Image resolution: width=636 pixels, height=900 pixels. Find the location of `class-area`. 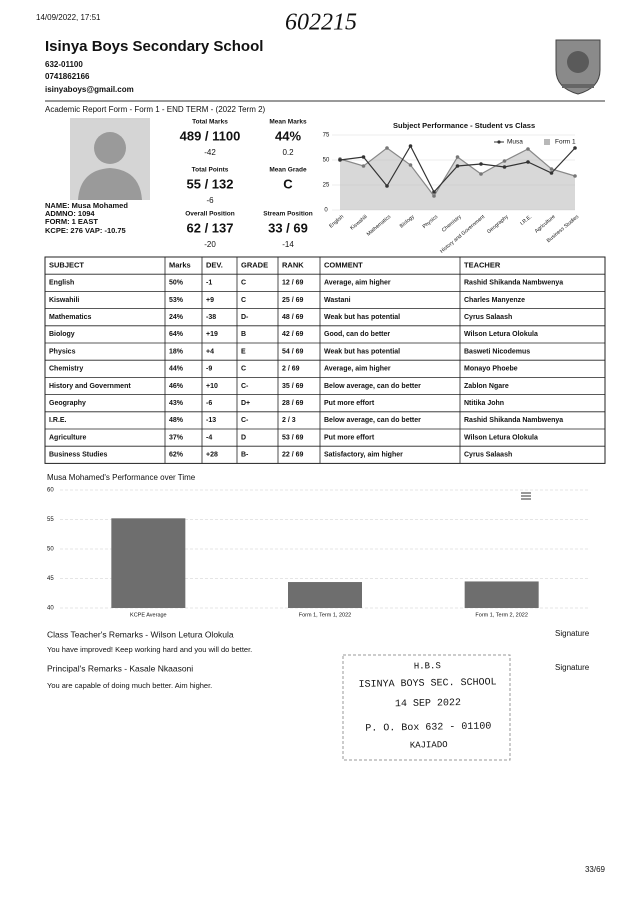

class-area is located at coordinates (457, 179).